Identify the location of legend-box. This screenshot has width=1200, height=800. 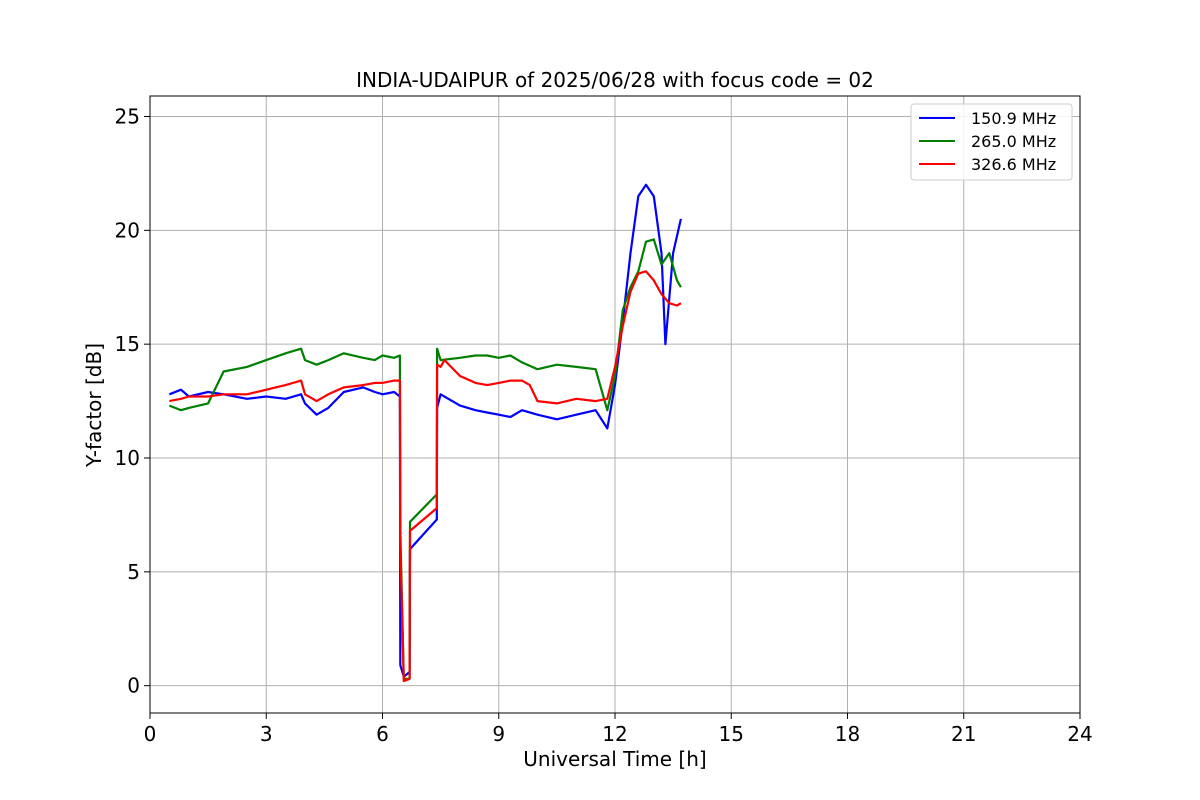
(991, 142).